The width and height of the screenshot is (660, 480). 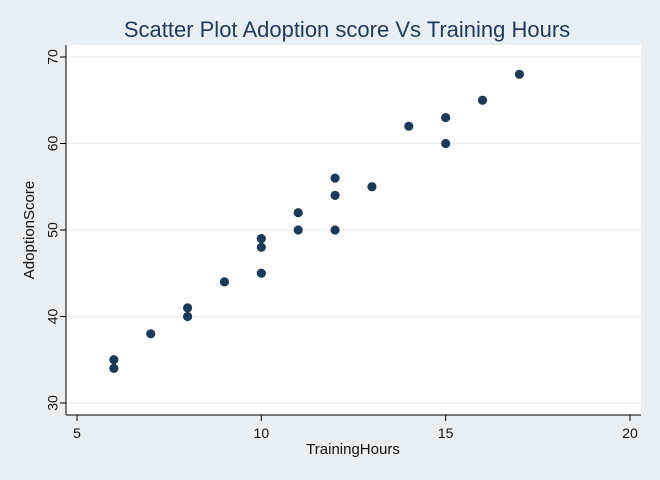 I want to click on x-tick-label-10: 10, so click(x=262, y=433).